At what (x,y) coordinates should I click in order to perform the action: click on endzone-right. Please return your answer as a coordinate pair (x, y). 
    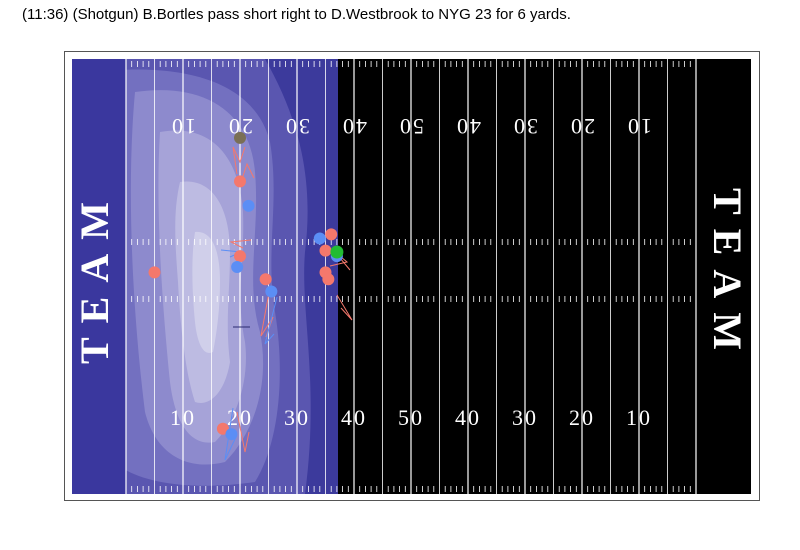
    Looking at the image, I should click on (723, 276).